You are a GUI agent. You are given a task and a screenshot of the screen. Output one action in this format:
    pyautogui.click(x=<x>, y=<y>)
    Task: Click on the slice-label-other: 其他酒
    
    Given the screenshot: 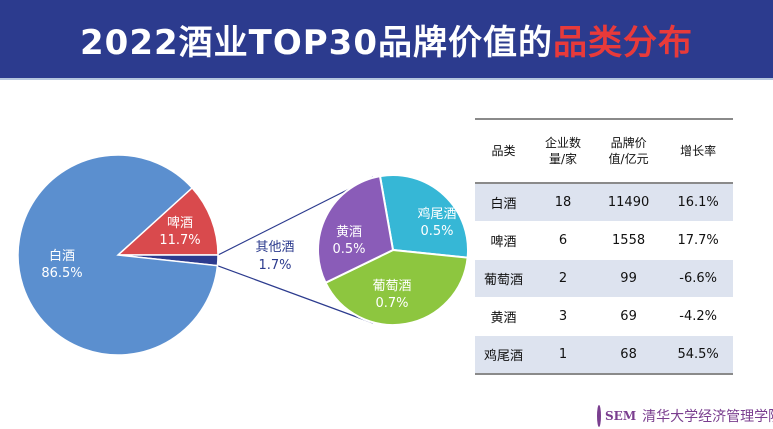 What is the action you would take?
    pyautogui.click(x=274, y=247)
    